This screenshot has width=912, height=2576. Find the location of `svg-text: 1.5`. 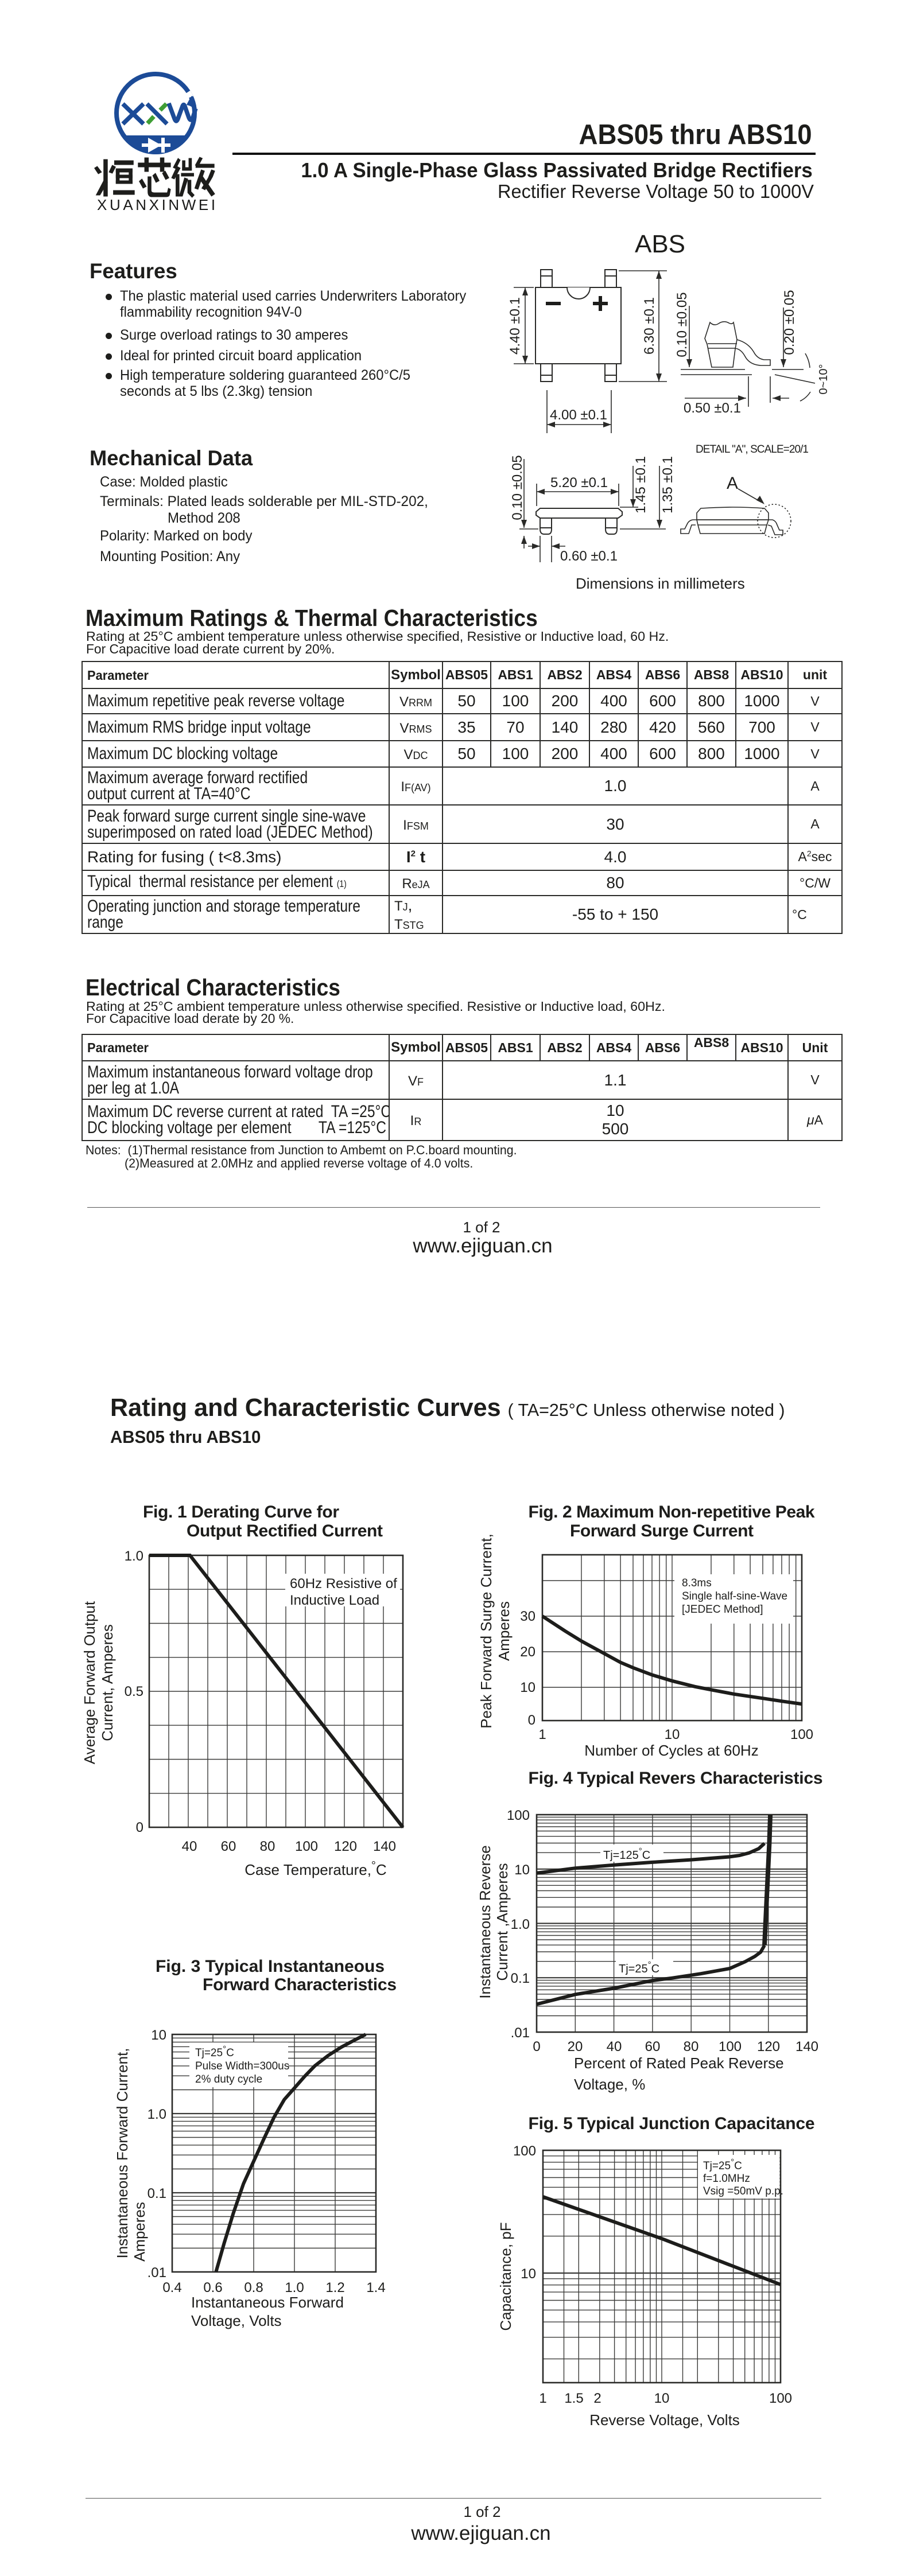

svg-text: 1.5 is located at coordinates (574, 2398).